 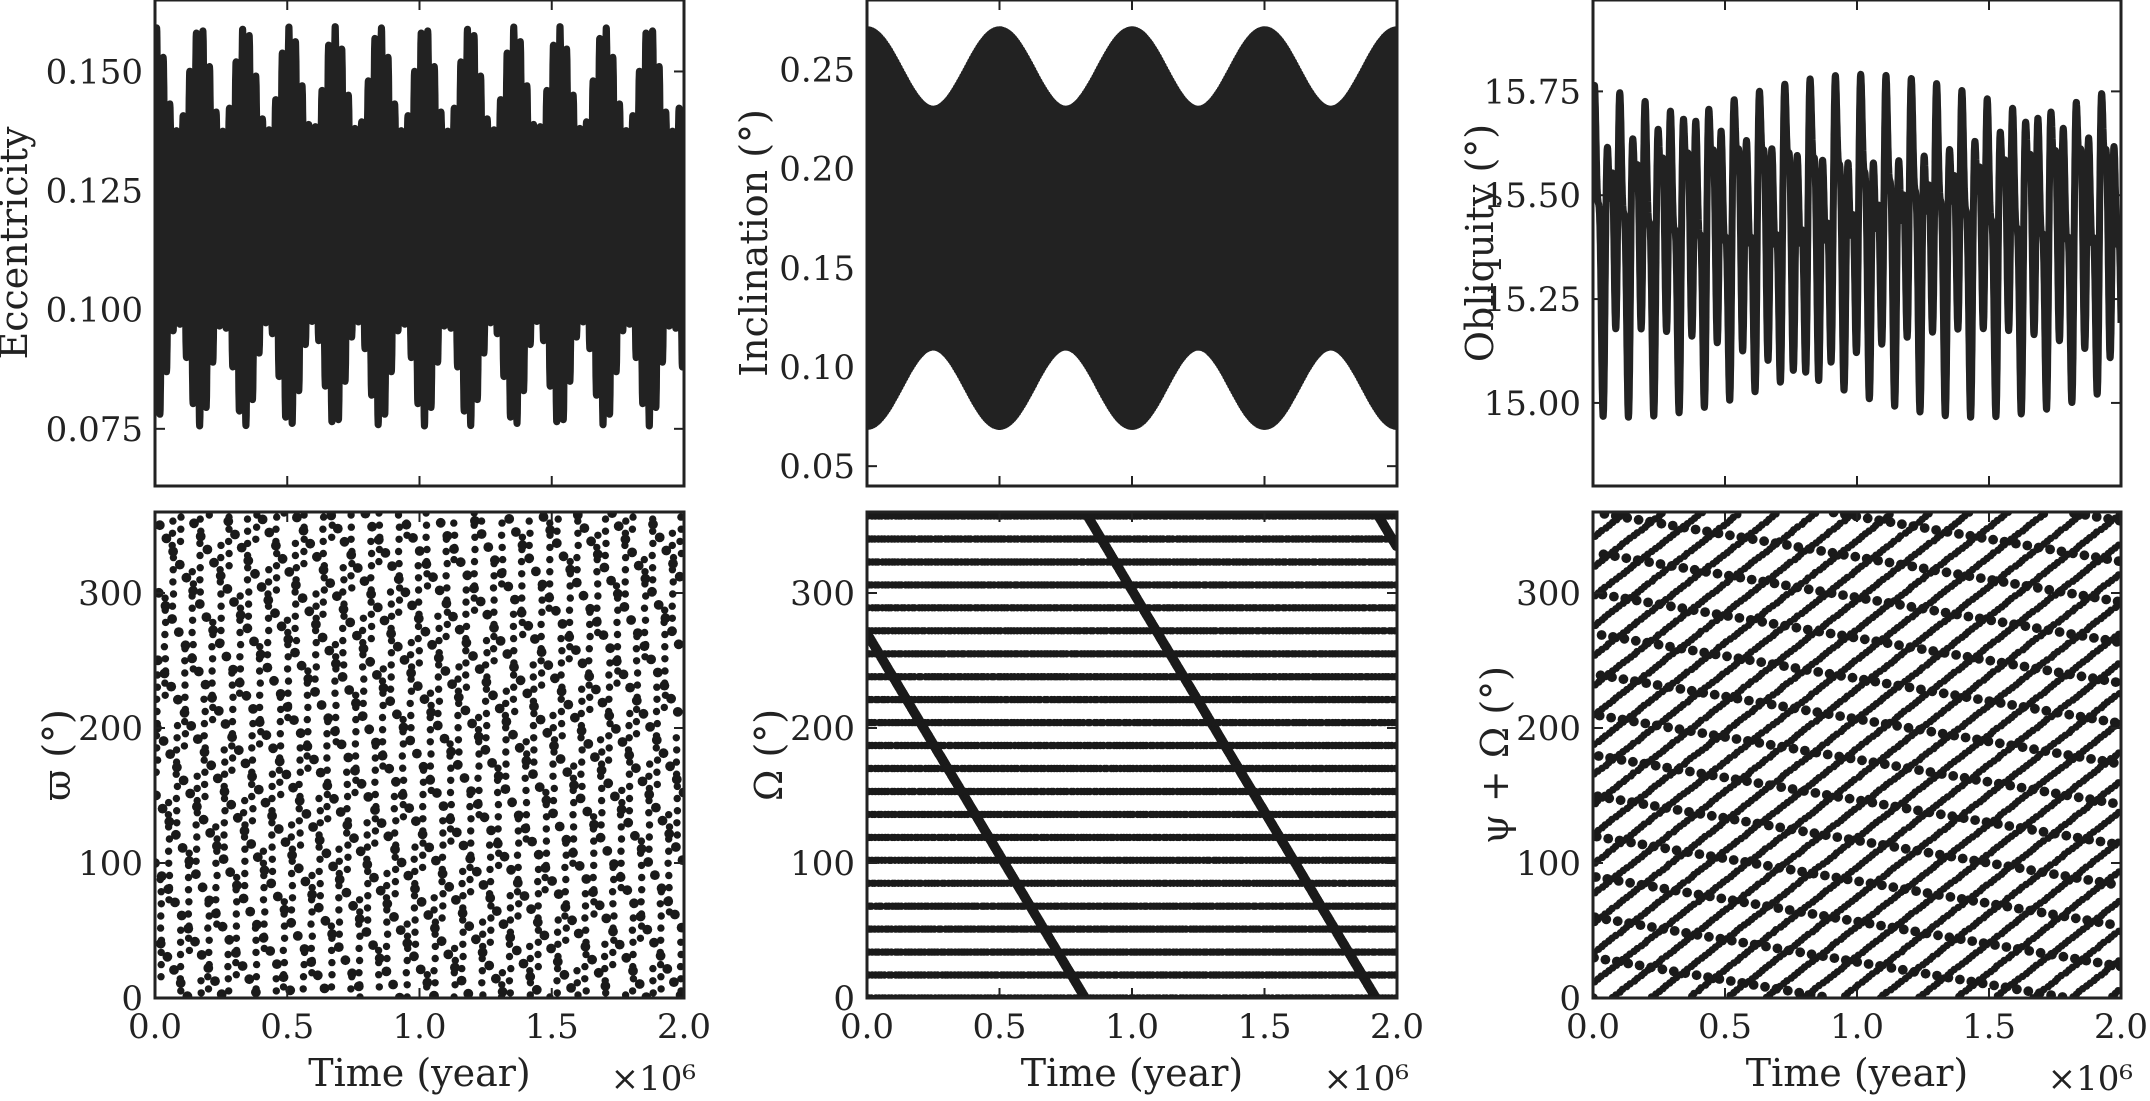 I want to click on y-tick-label: 0.150, so click(x=94, y=72).